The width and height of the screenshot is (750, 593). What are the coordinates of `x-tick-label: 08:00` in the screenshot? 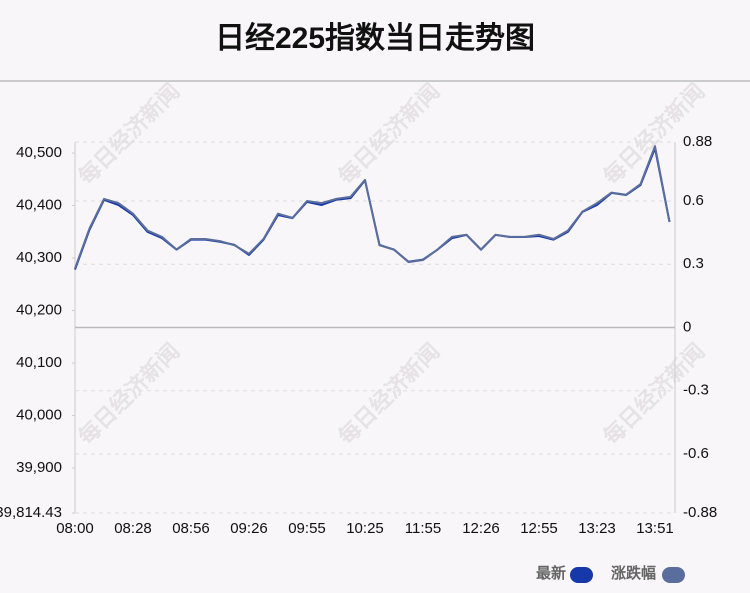 It's located at (75, 528).